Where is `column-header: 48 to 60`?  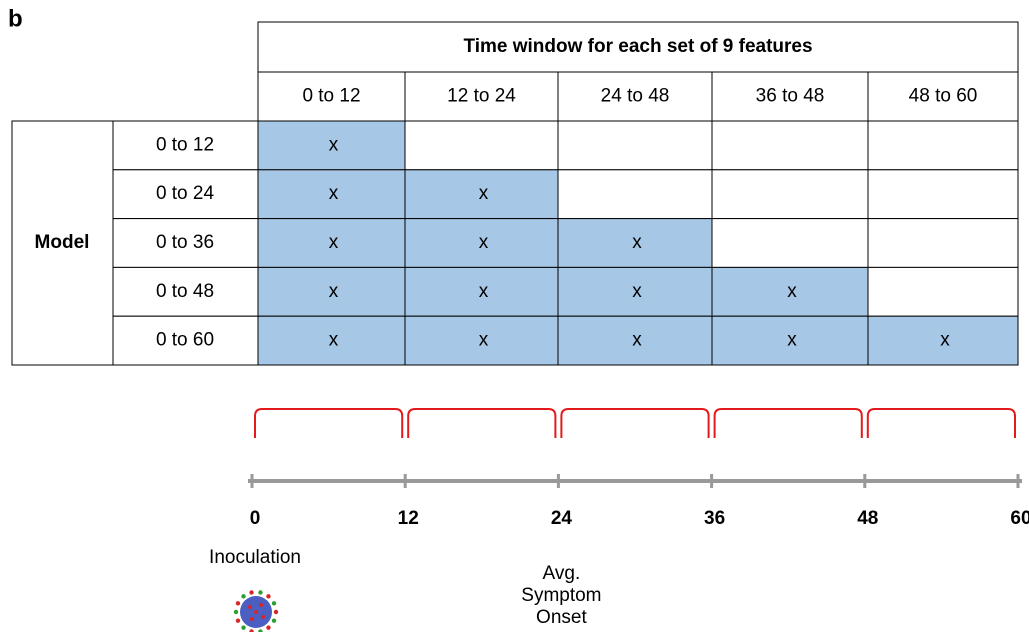 column-header: 48 to 60 is located at coordinates (943, 96).